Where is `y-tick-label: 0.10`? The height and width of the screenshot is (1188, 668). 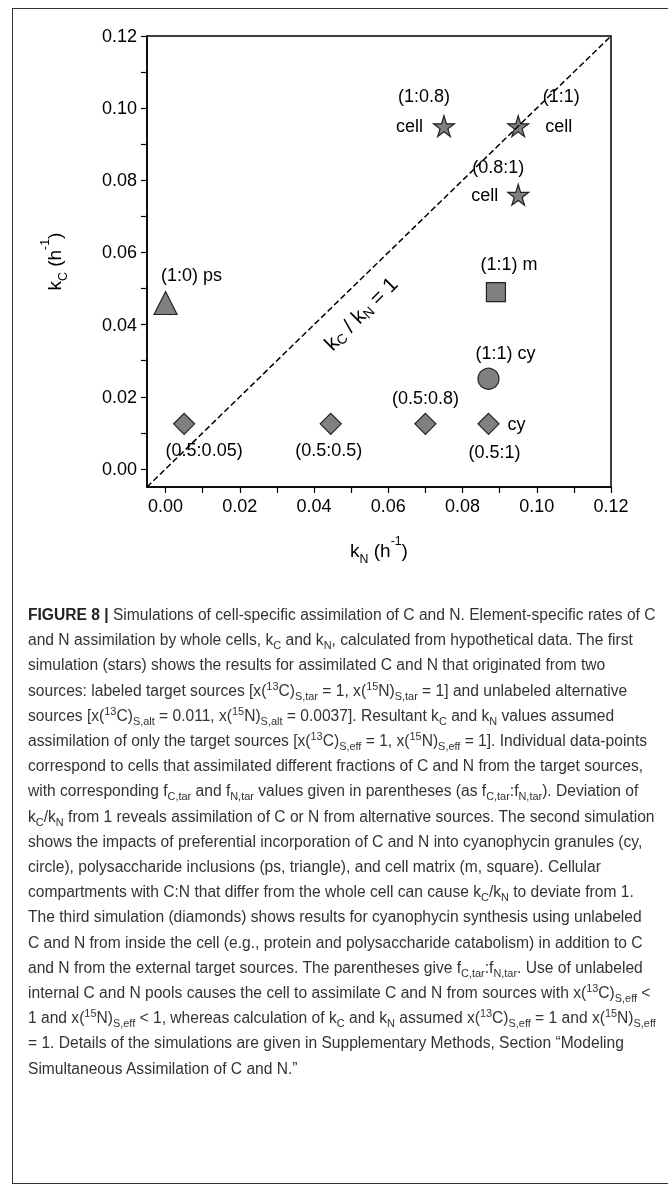
y-tick-label: 0.10 is located at coordinates (119, 108).